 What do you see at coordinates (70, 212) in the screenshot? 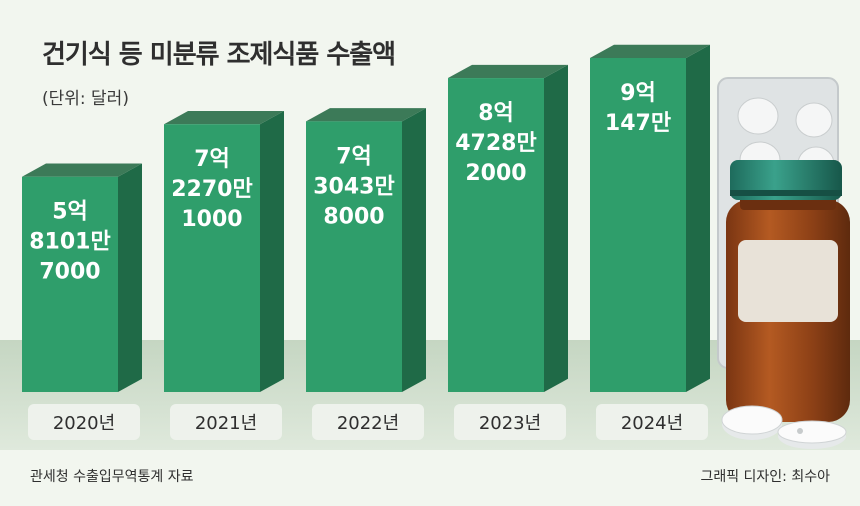
I see `bar-value-label: 5억` at bounding box center [70, 212].